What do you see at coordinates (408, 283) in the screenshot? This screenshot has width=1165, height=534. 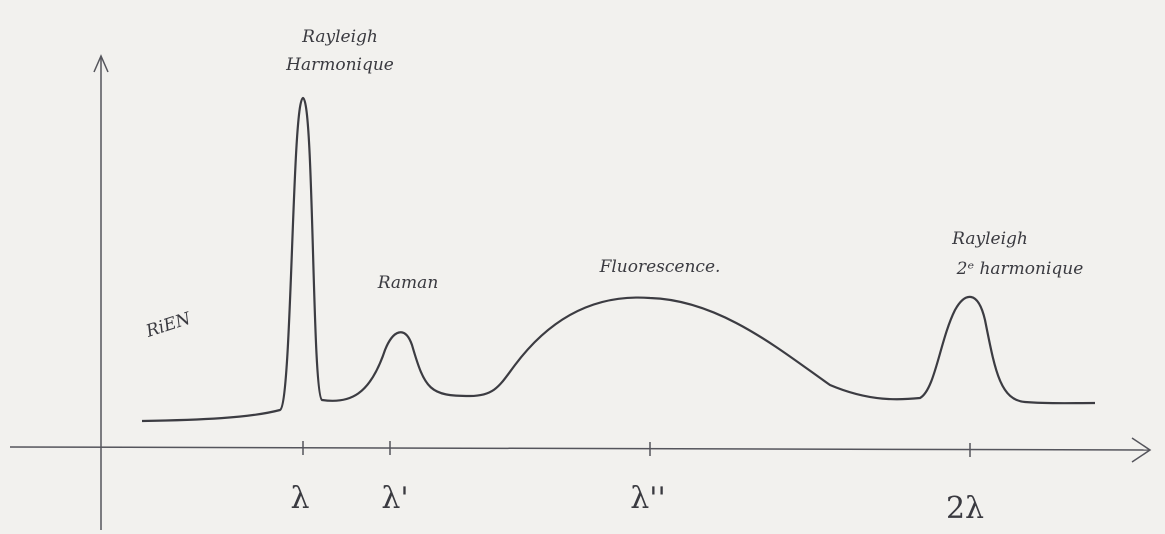 I see `annotation: Raman` at bounding box center [408, 283].